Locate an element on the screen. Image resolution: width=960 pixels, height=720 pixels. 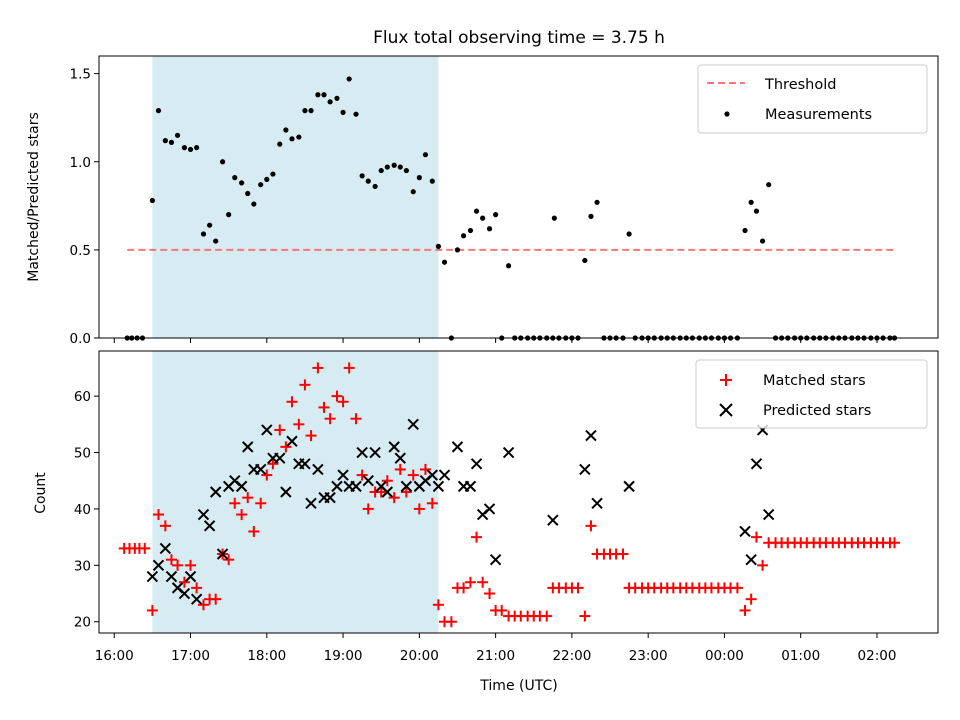
observing-window-band is located at coordinates (295, 197).